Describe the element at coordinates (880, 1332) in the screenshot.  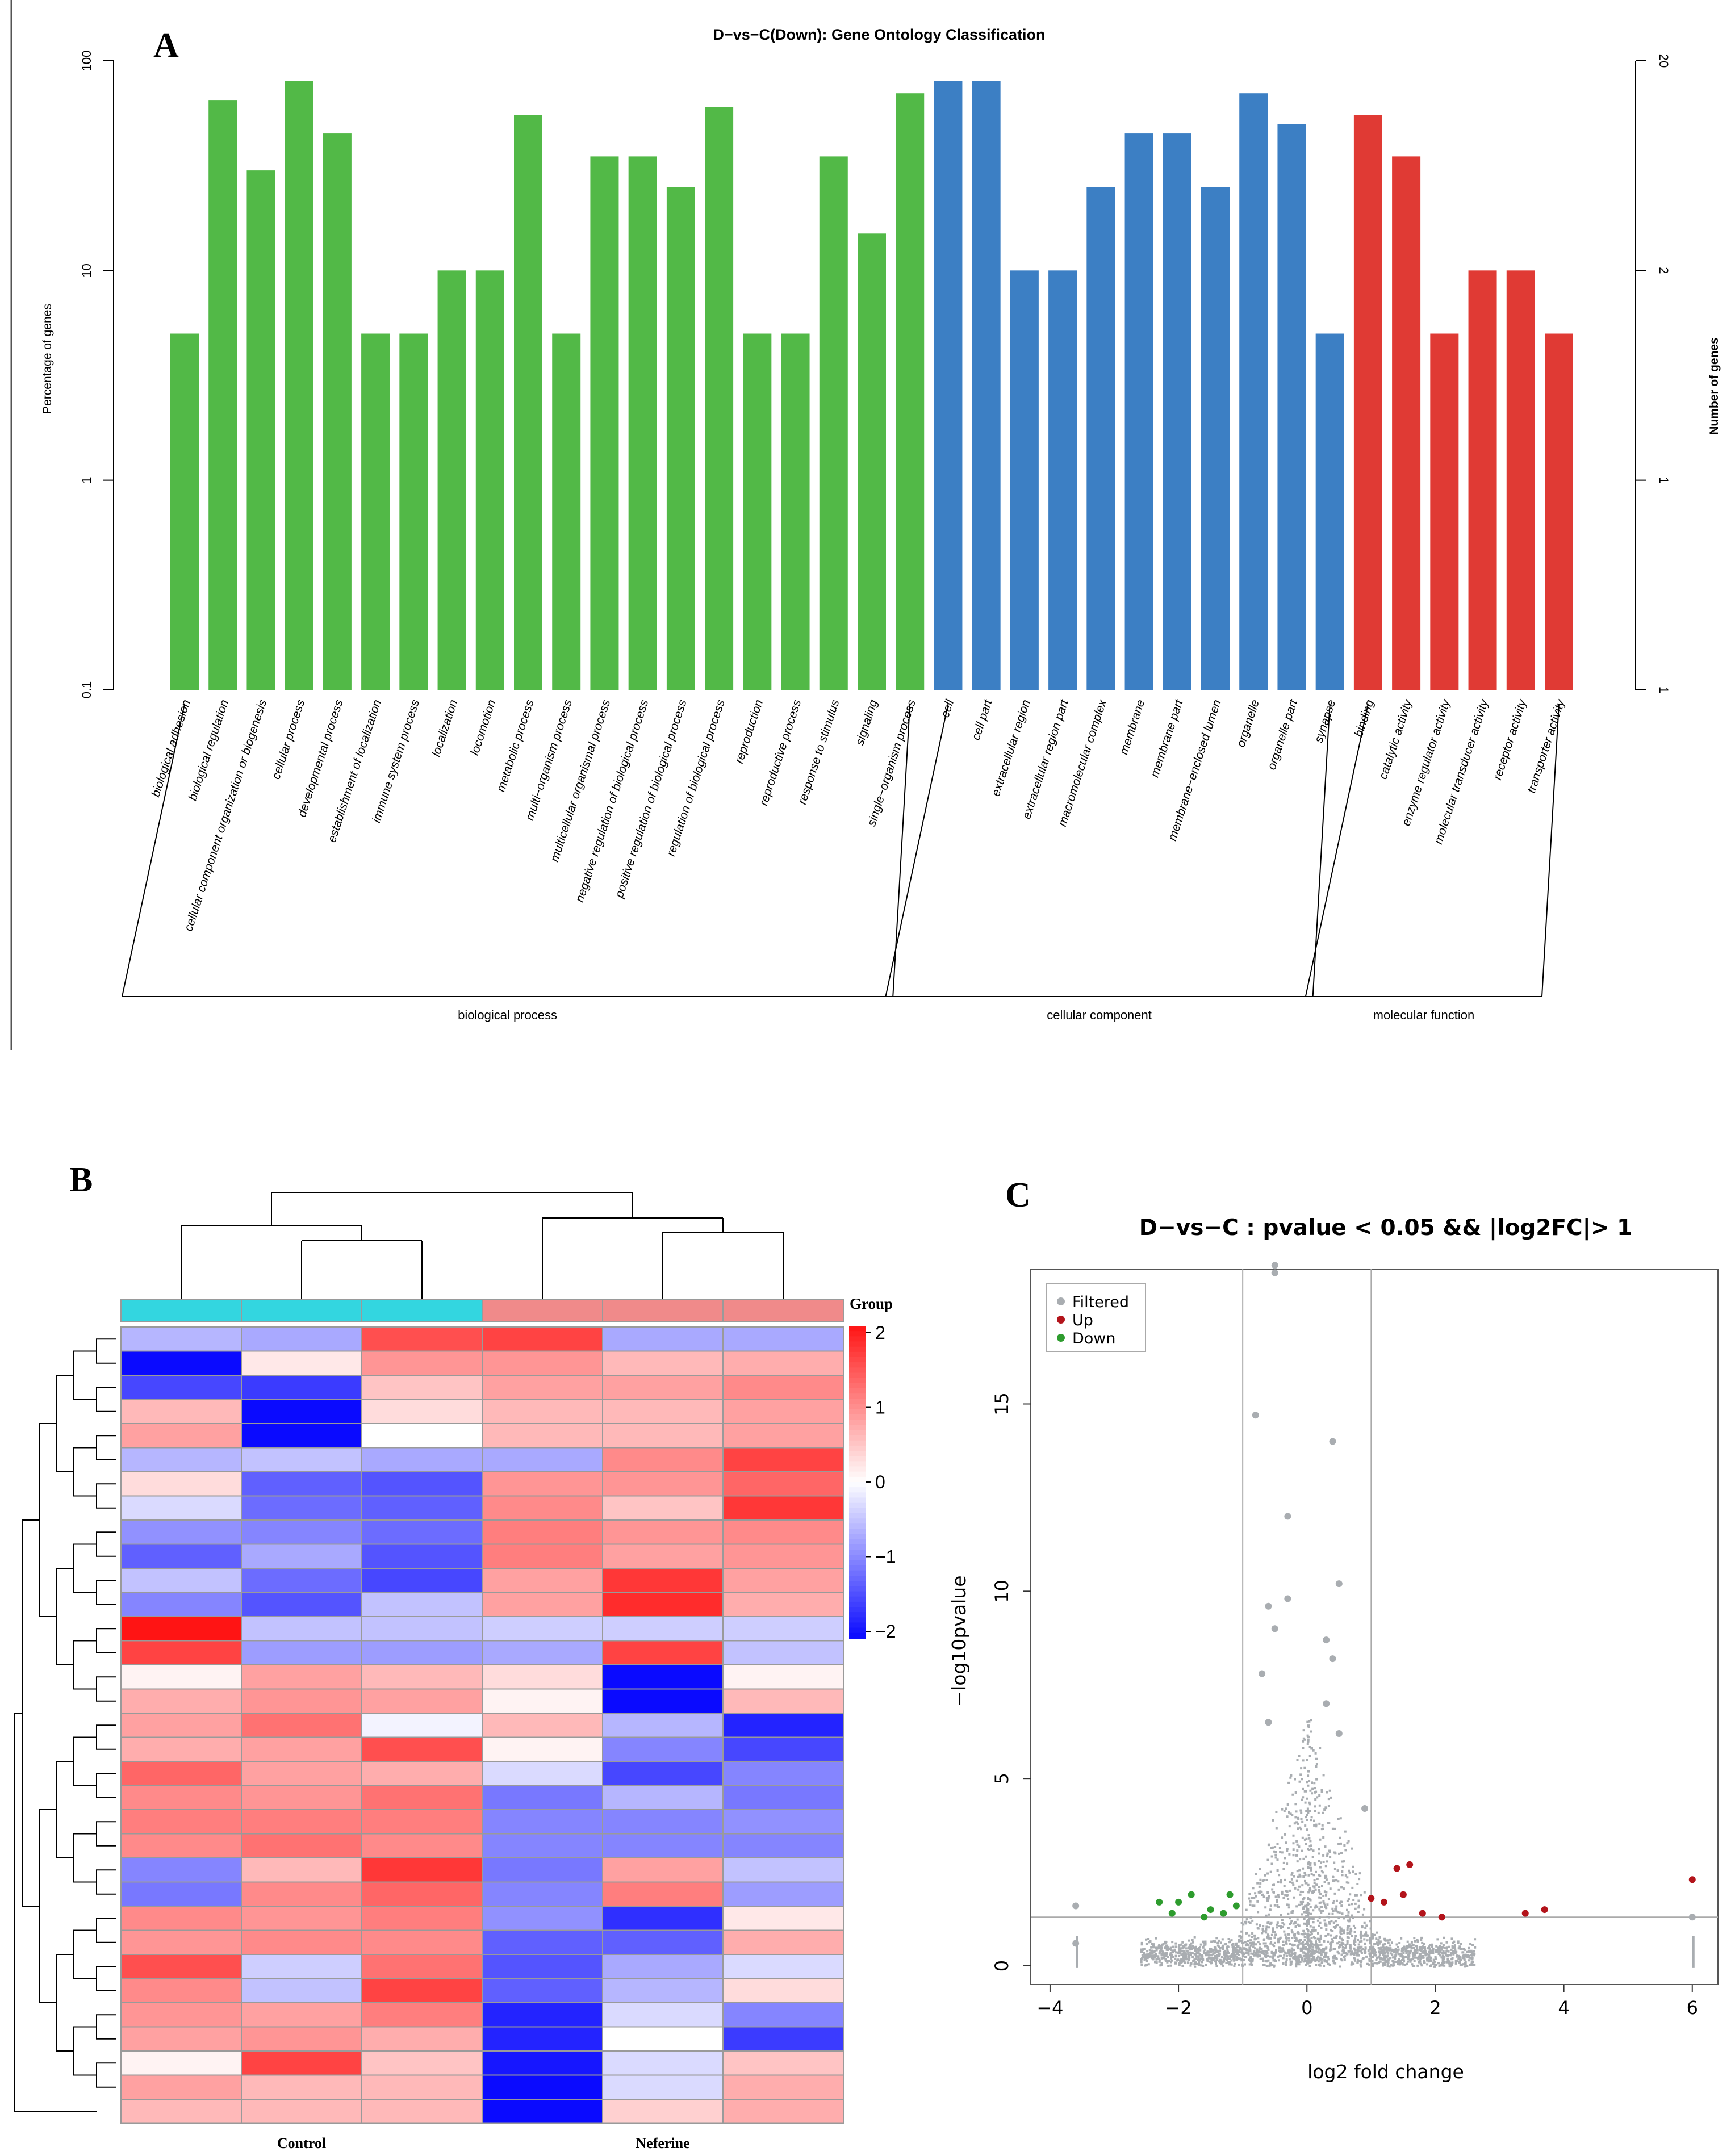
I see `colorbar-tick-label: 2` at that location.